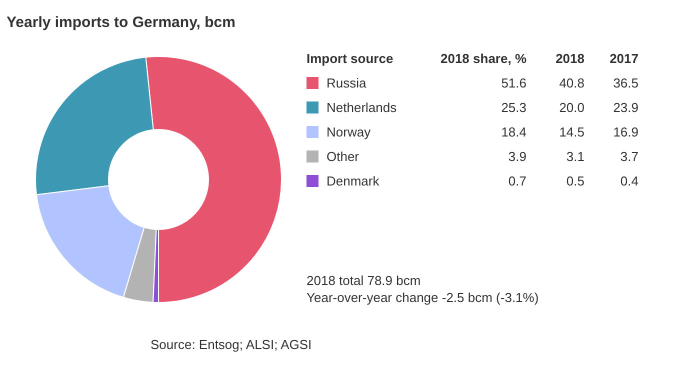 This screenshot has height=384, width=698. What do you see at coordinates (350, 58) in the screenshot?
I see `legend-title: Import source` at bounding box center [350, 58].